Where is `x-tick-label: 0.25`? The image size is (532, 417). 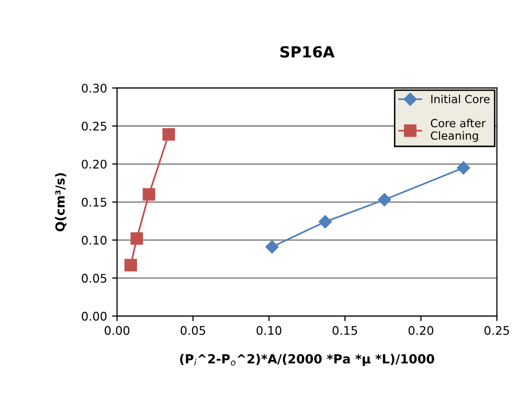
x-tick-label: 0.25 is located at coordinates (496, 330).